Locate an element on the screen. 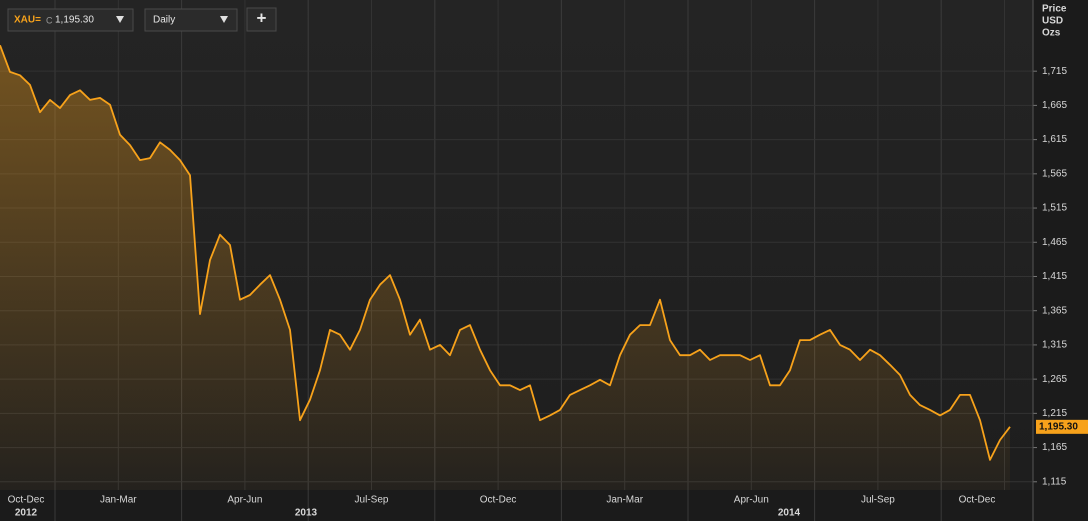  y-axis-title: Ozs is located at coordinates (1051, 33).